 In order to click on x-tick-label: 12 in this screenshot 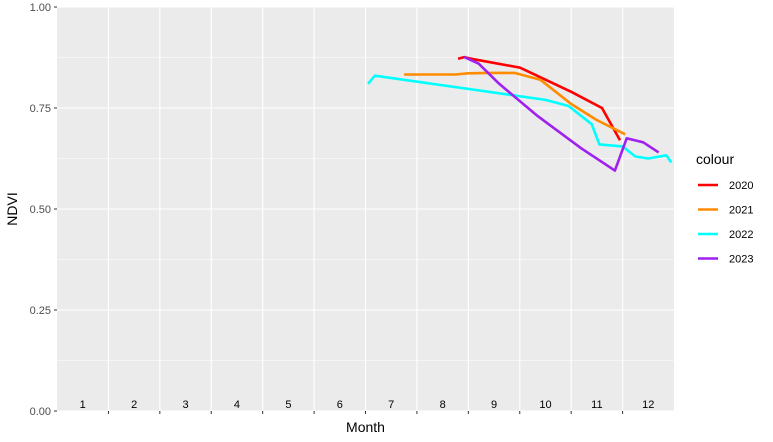, I will do `click(648, 405)`.